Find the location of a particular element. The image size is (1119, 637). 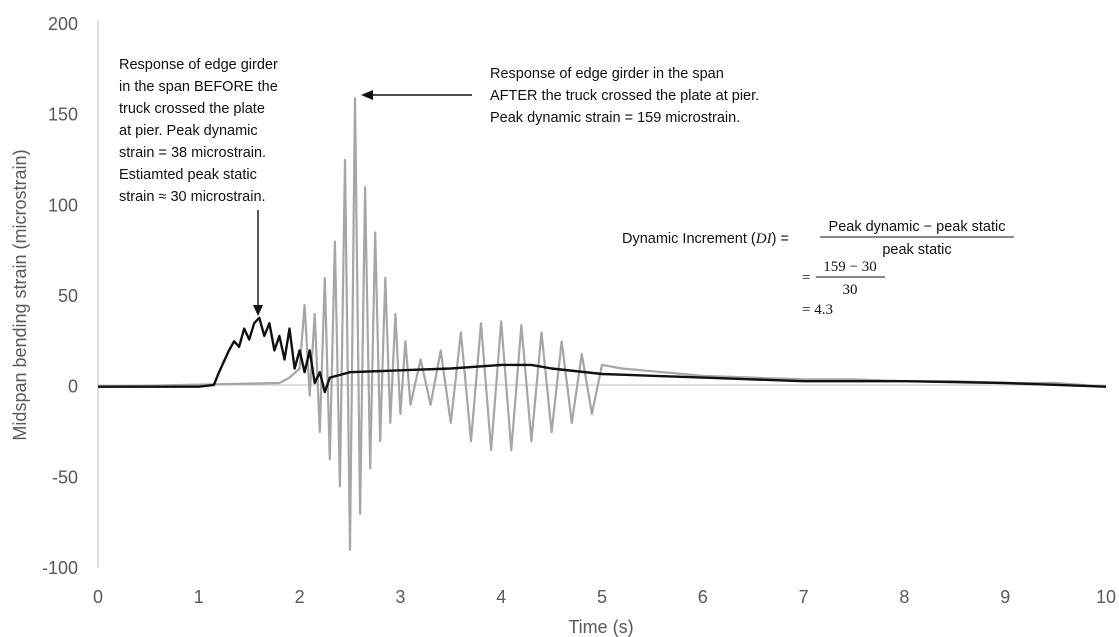

x-tick-label: 0 is located at coordinates (98, 597).